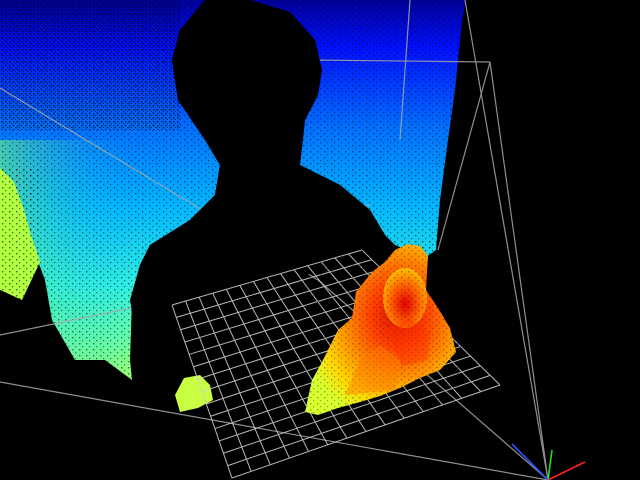 Image resolution: width=640 pixels, height=480 pixels. I want to click on left-wall-edge-points, so click(20, 234).